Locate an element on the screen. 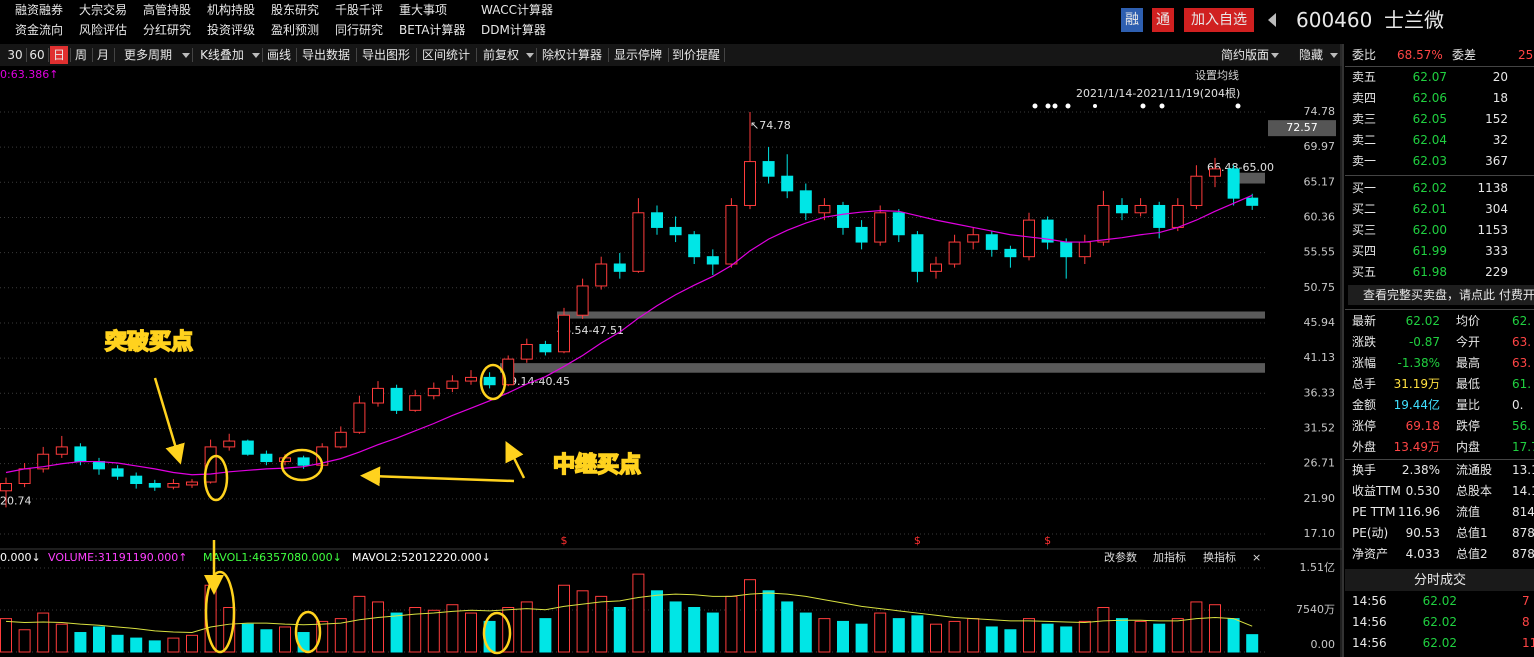 This screenshot has height=657, width=1534. stat-value: 62. is located at coordinates (1522, 321).